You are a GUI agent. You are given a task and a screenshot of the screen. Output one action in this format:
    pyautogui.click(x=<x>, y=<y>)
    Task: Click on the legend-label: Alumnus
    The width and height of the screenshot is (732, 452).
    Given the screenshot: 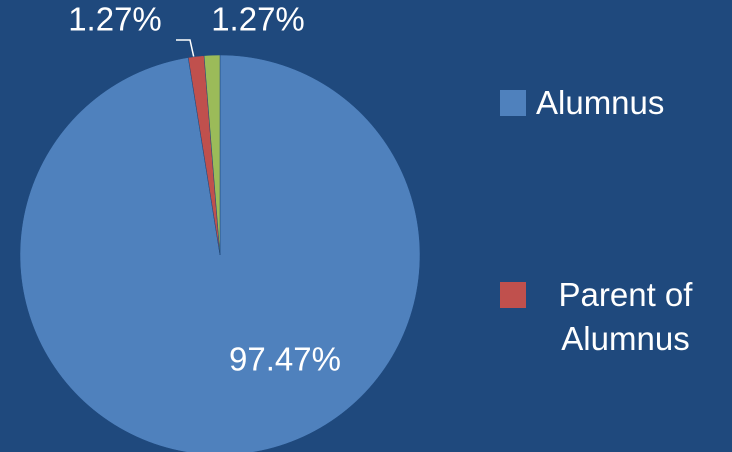 What is the action you would take?
    pyautogui.click(x=600, y=102)
    